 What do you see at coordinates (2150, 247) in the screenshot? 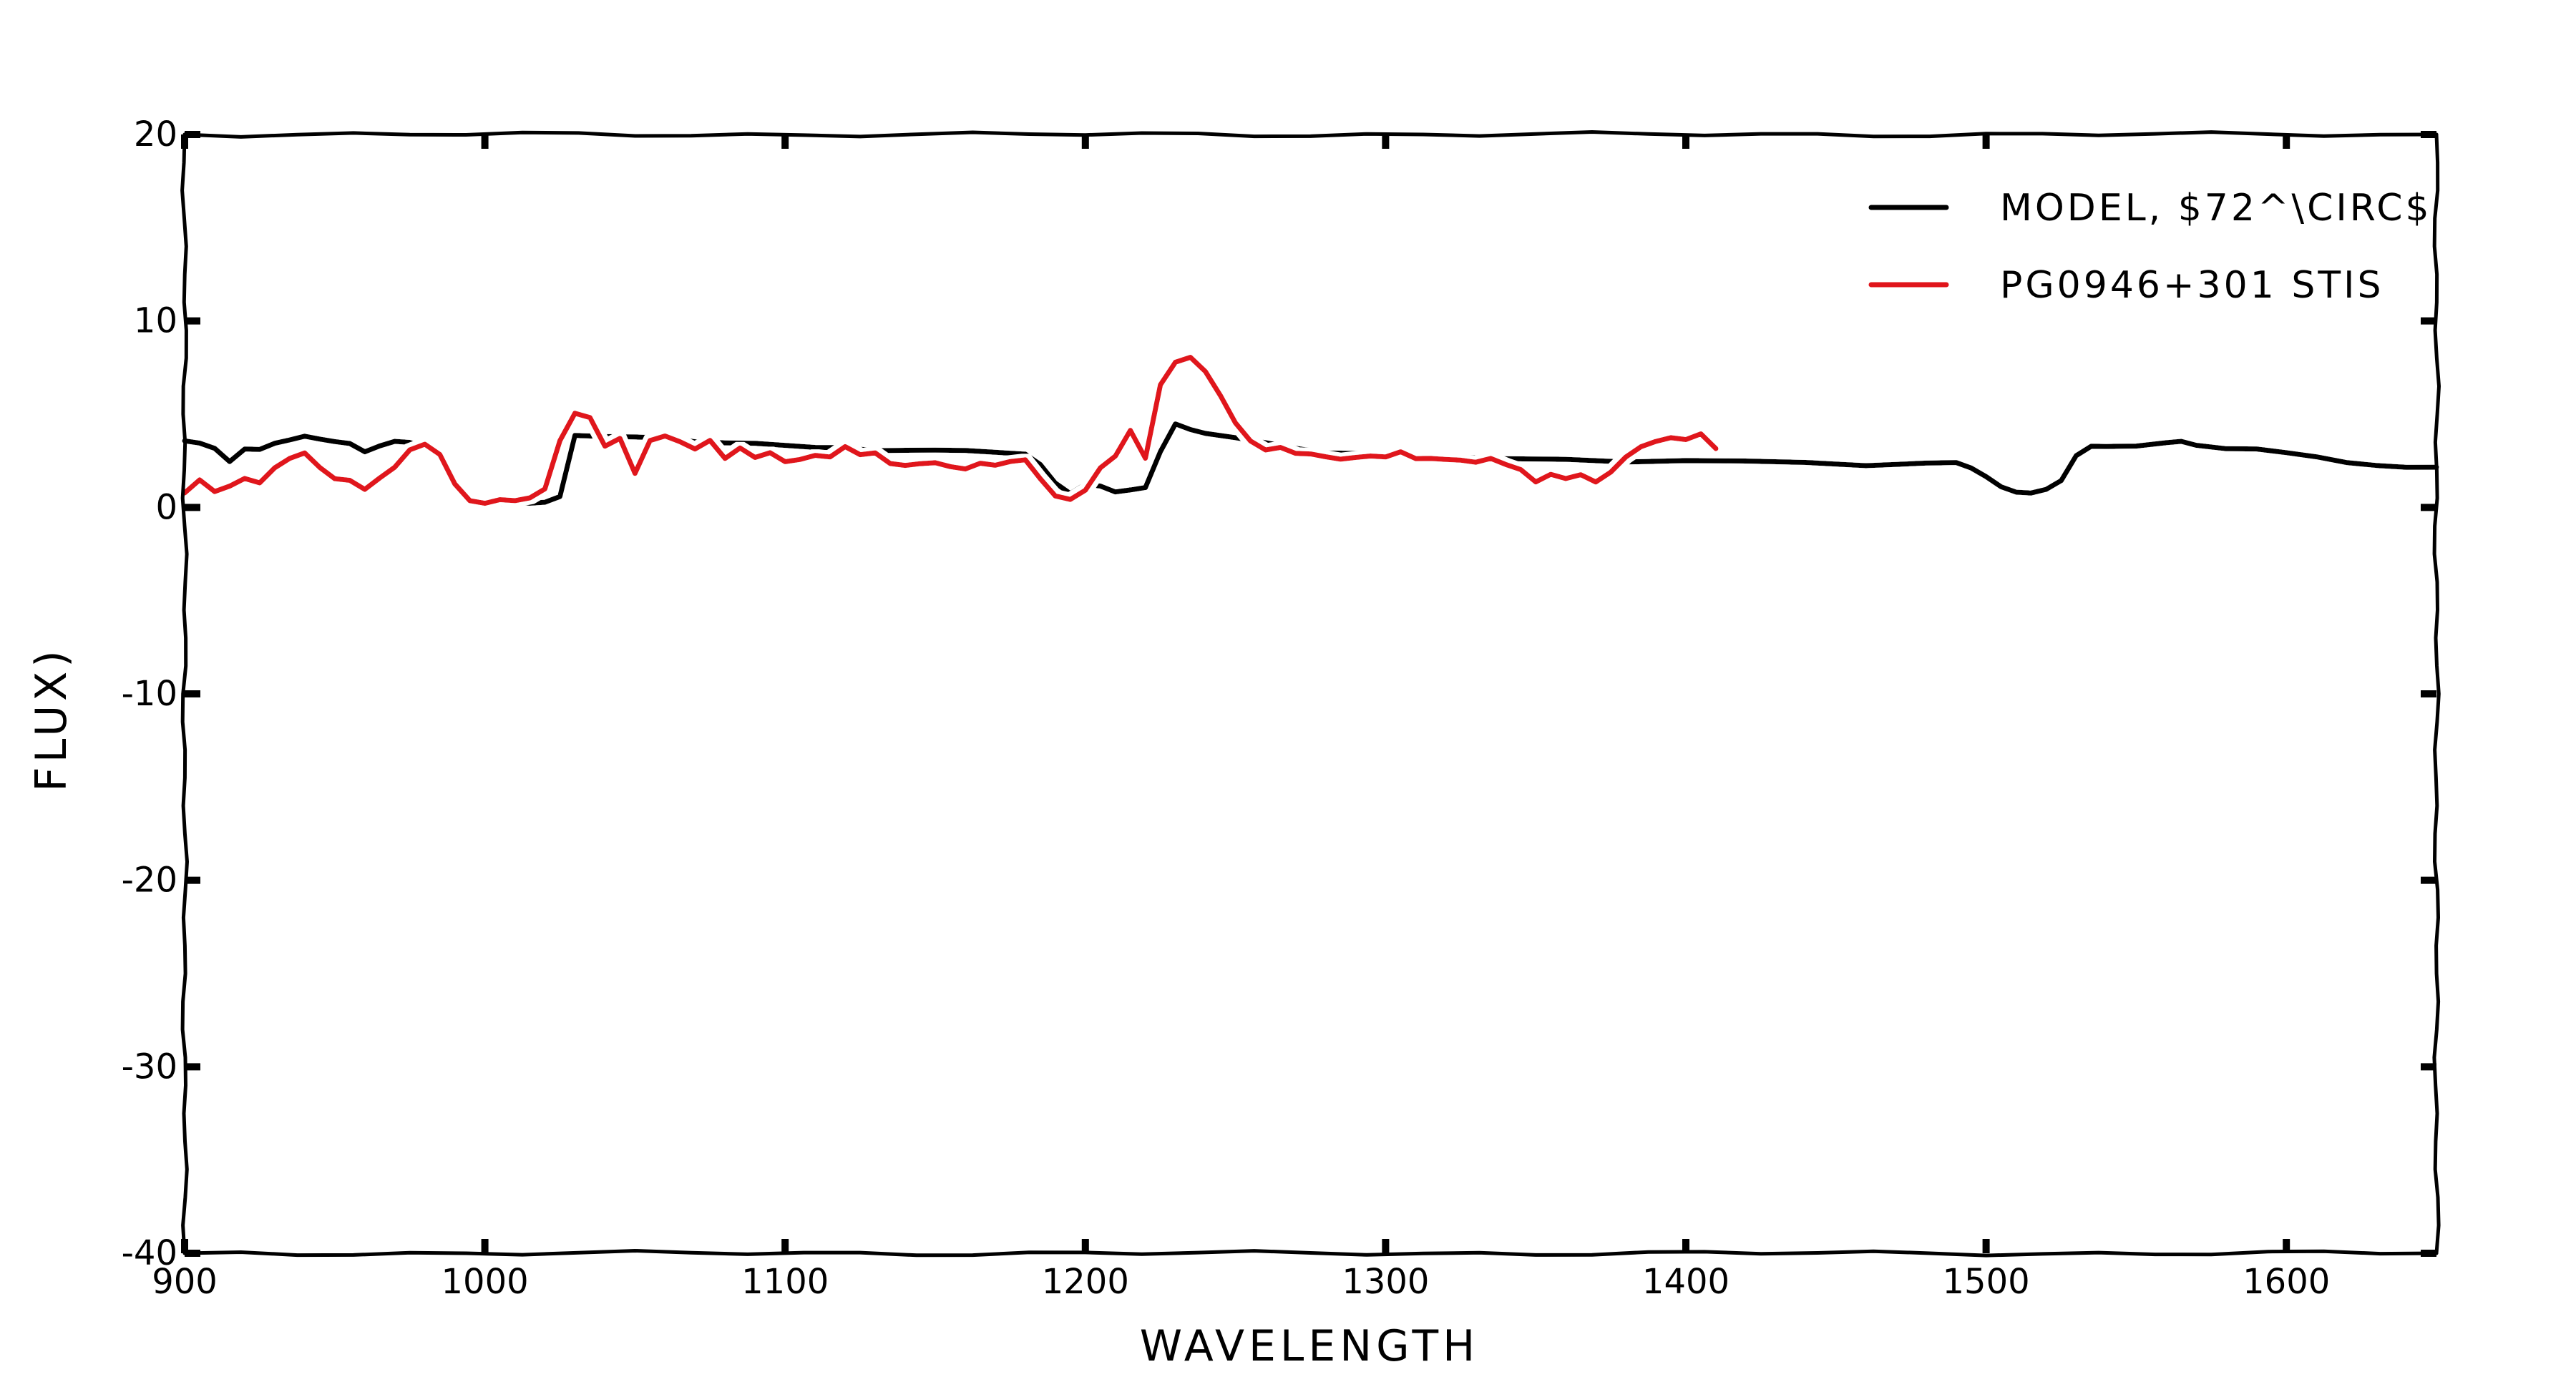
I see `legend: MODEL, $72^\CIRC$ PG0946+301 STIS` at bounding box center [2150, 247].